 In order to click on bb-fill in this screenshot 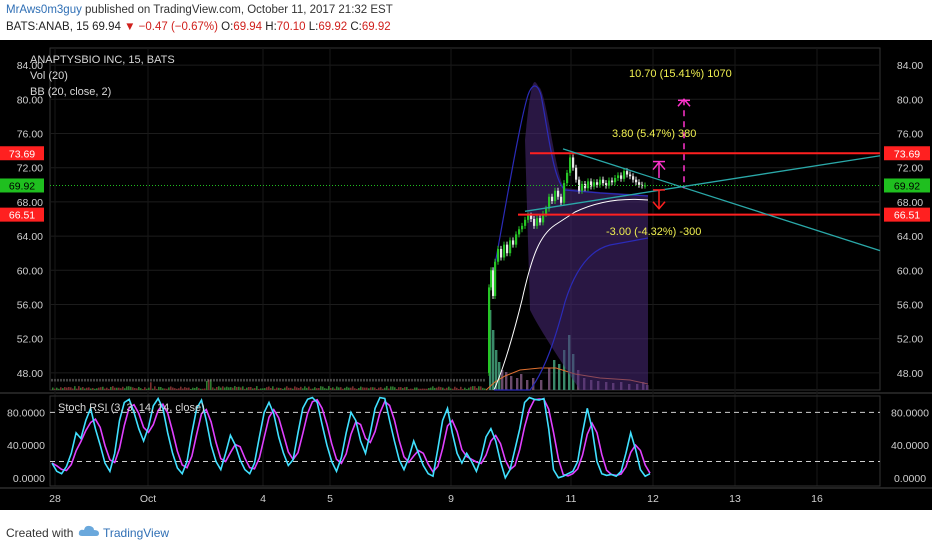, I will do `click(586, 235)`.